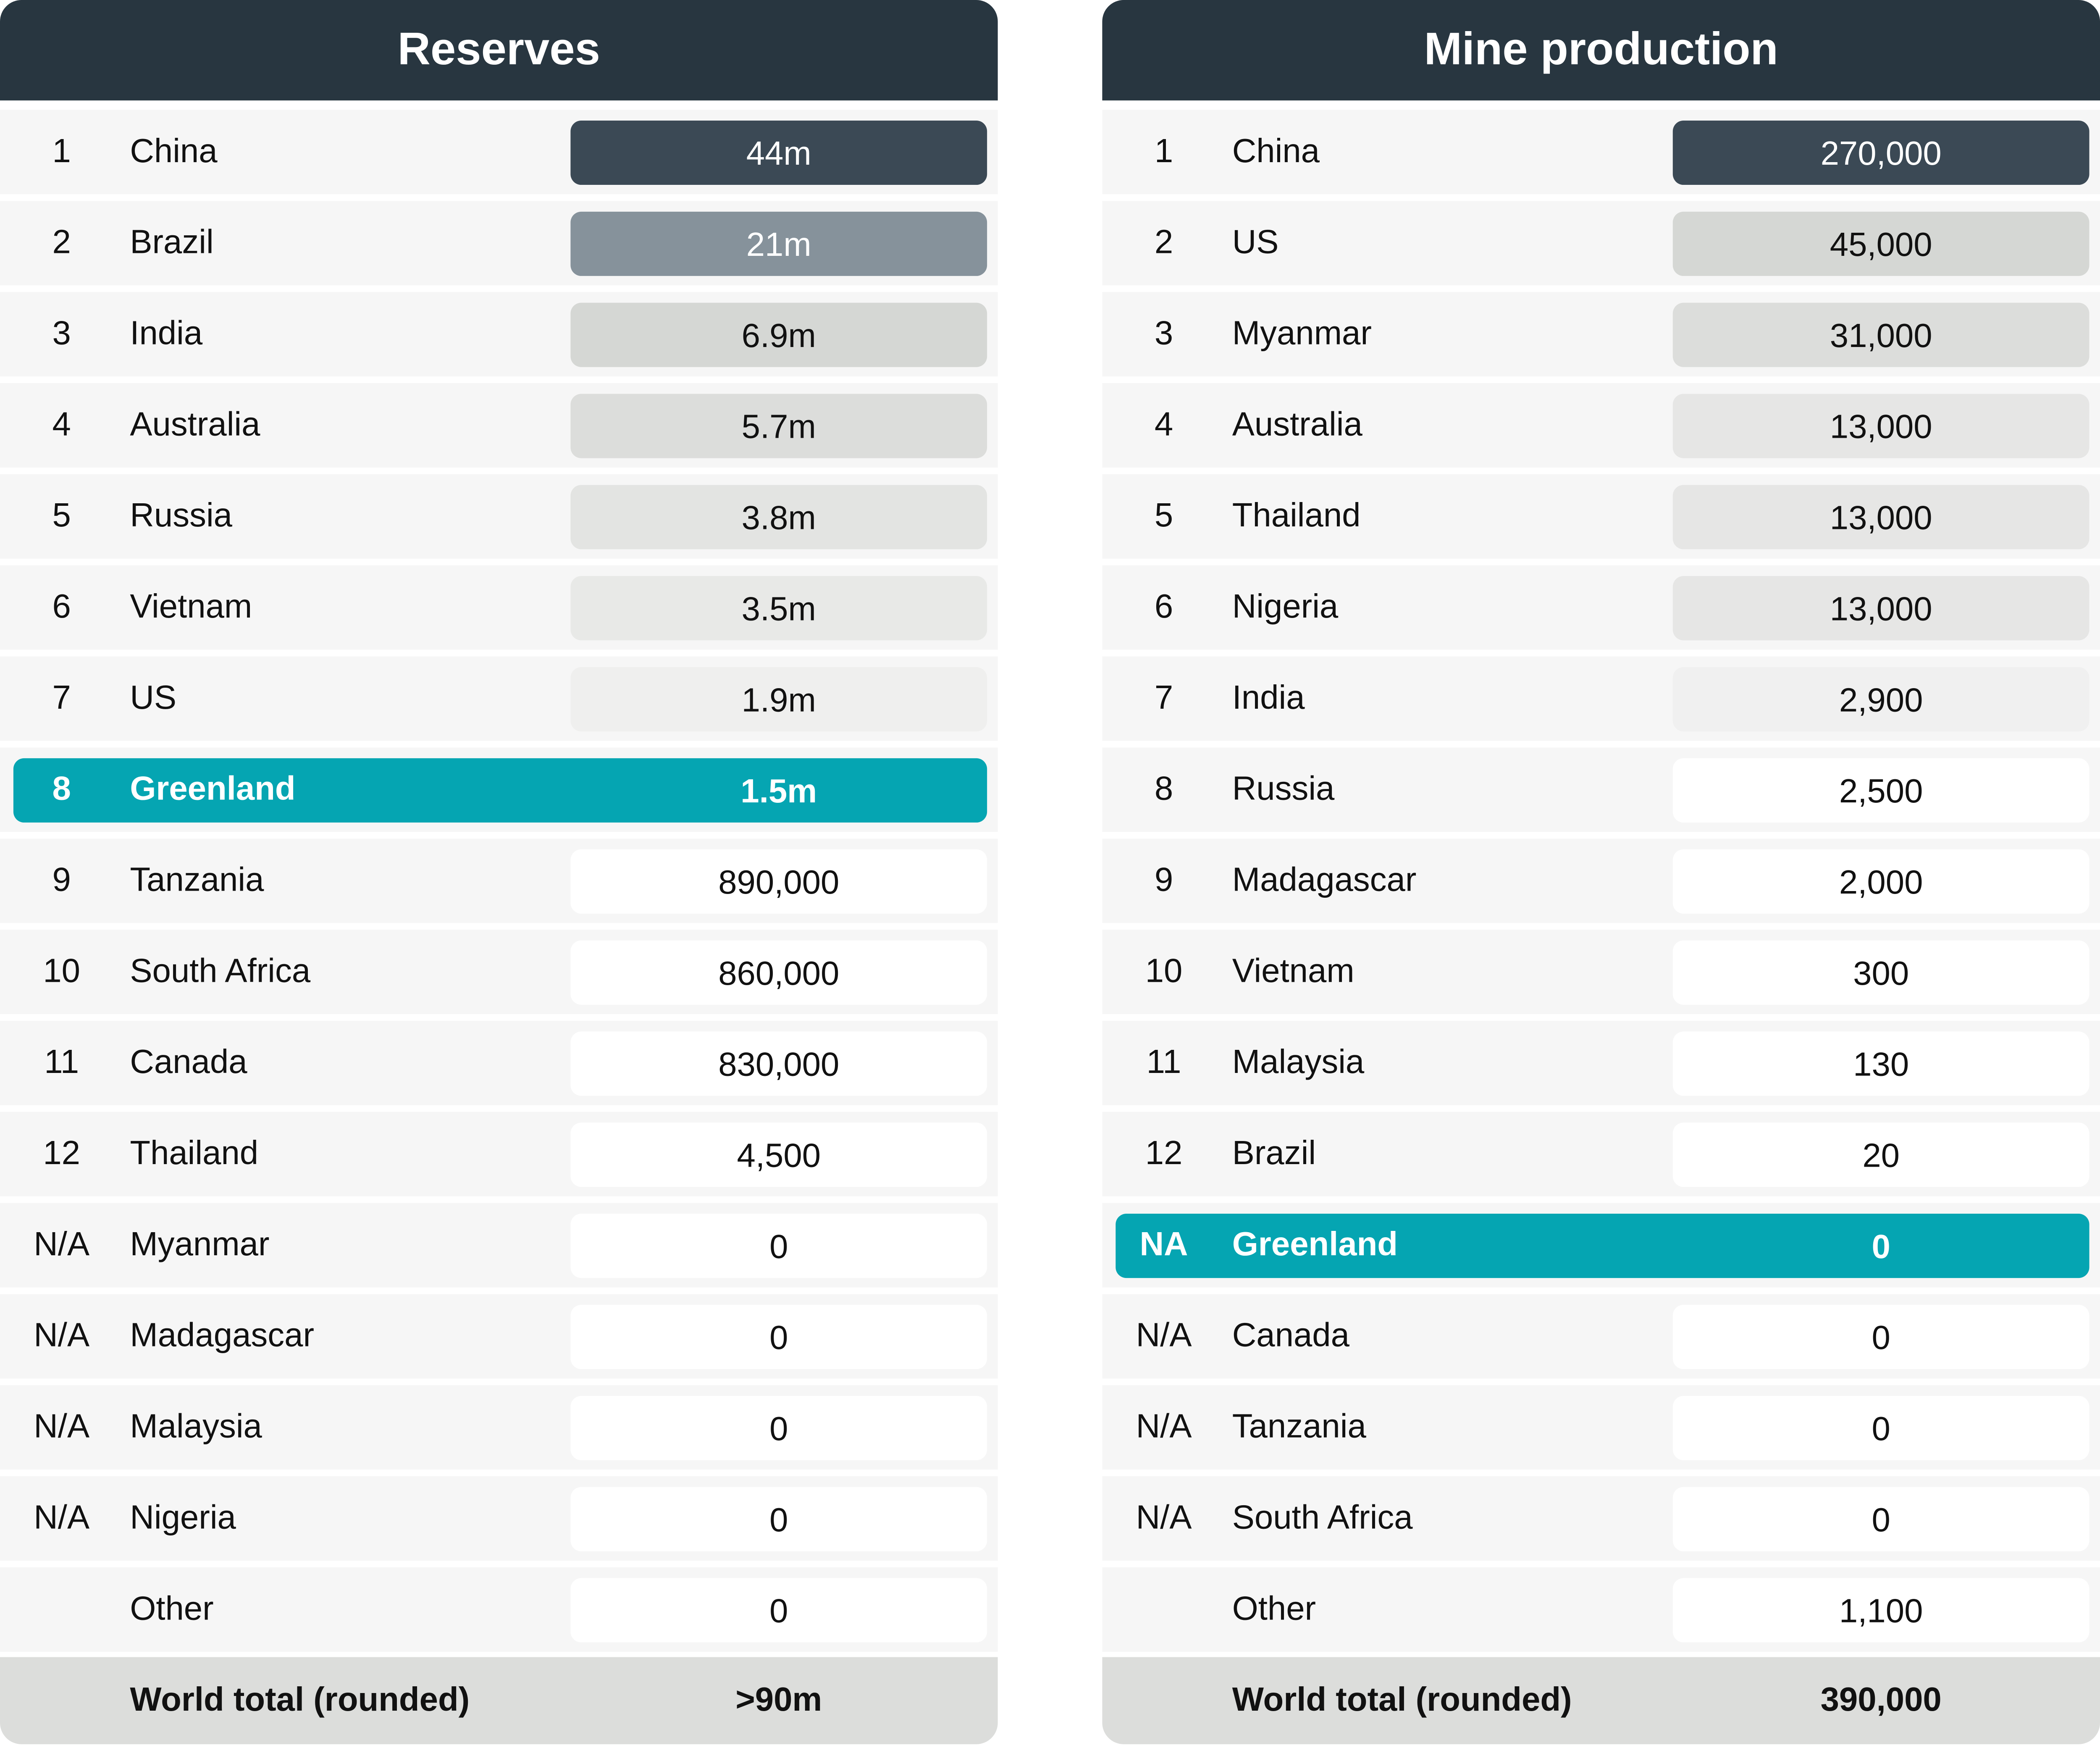  I want to click on table-row: 12 Thailand 4,500, so click(499, 1154).